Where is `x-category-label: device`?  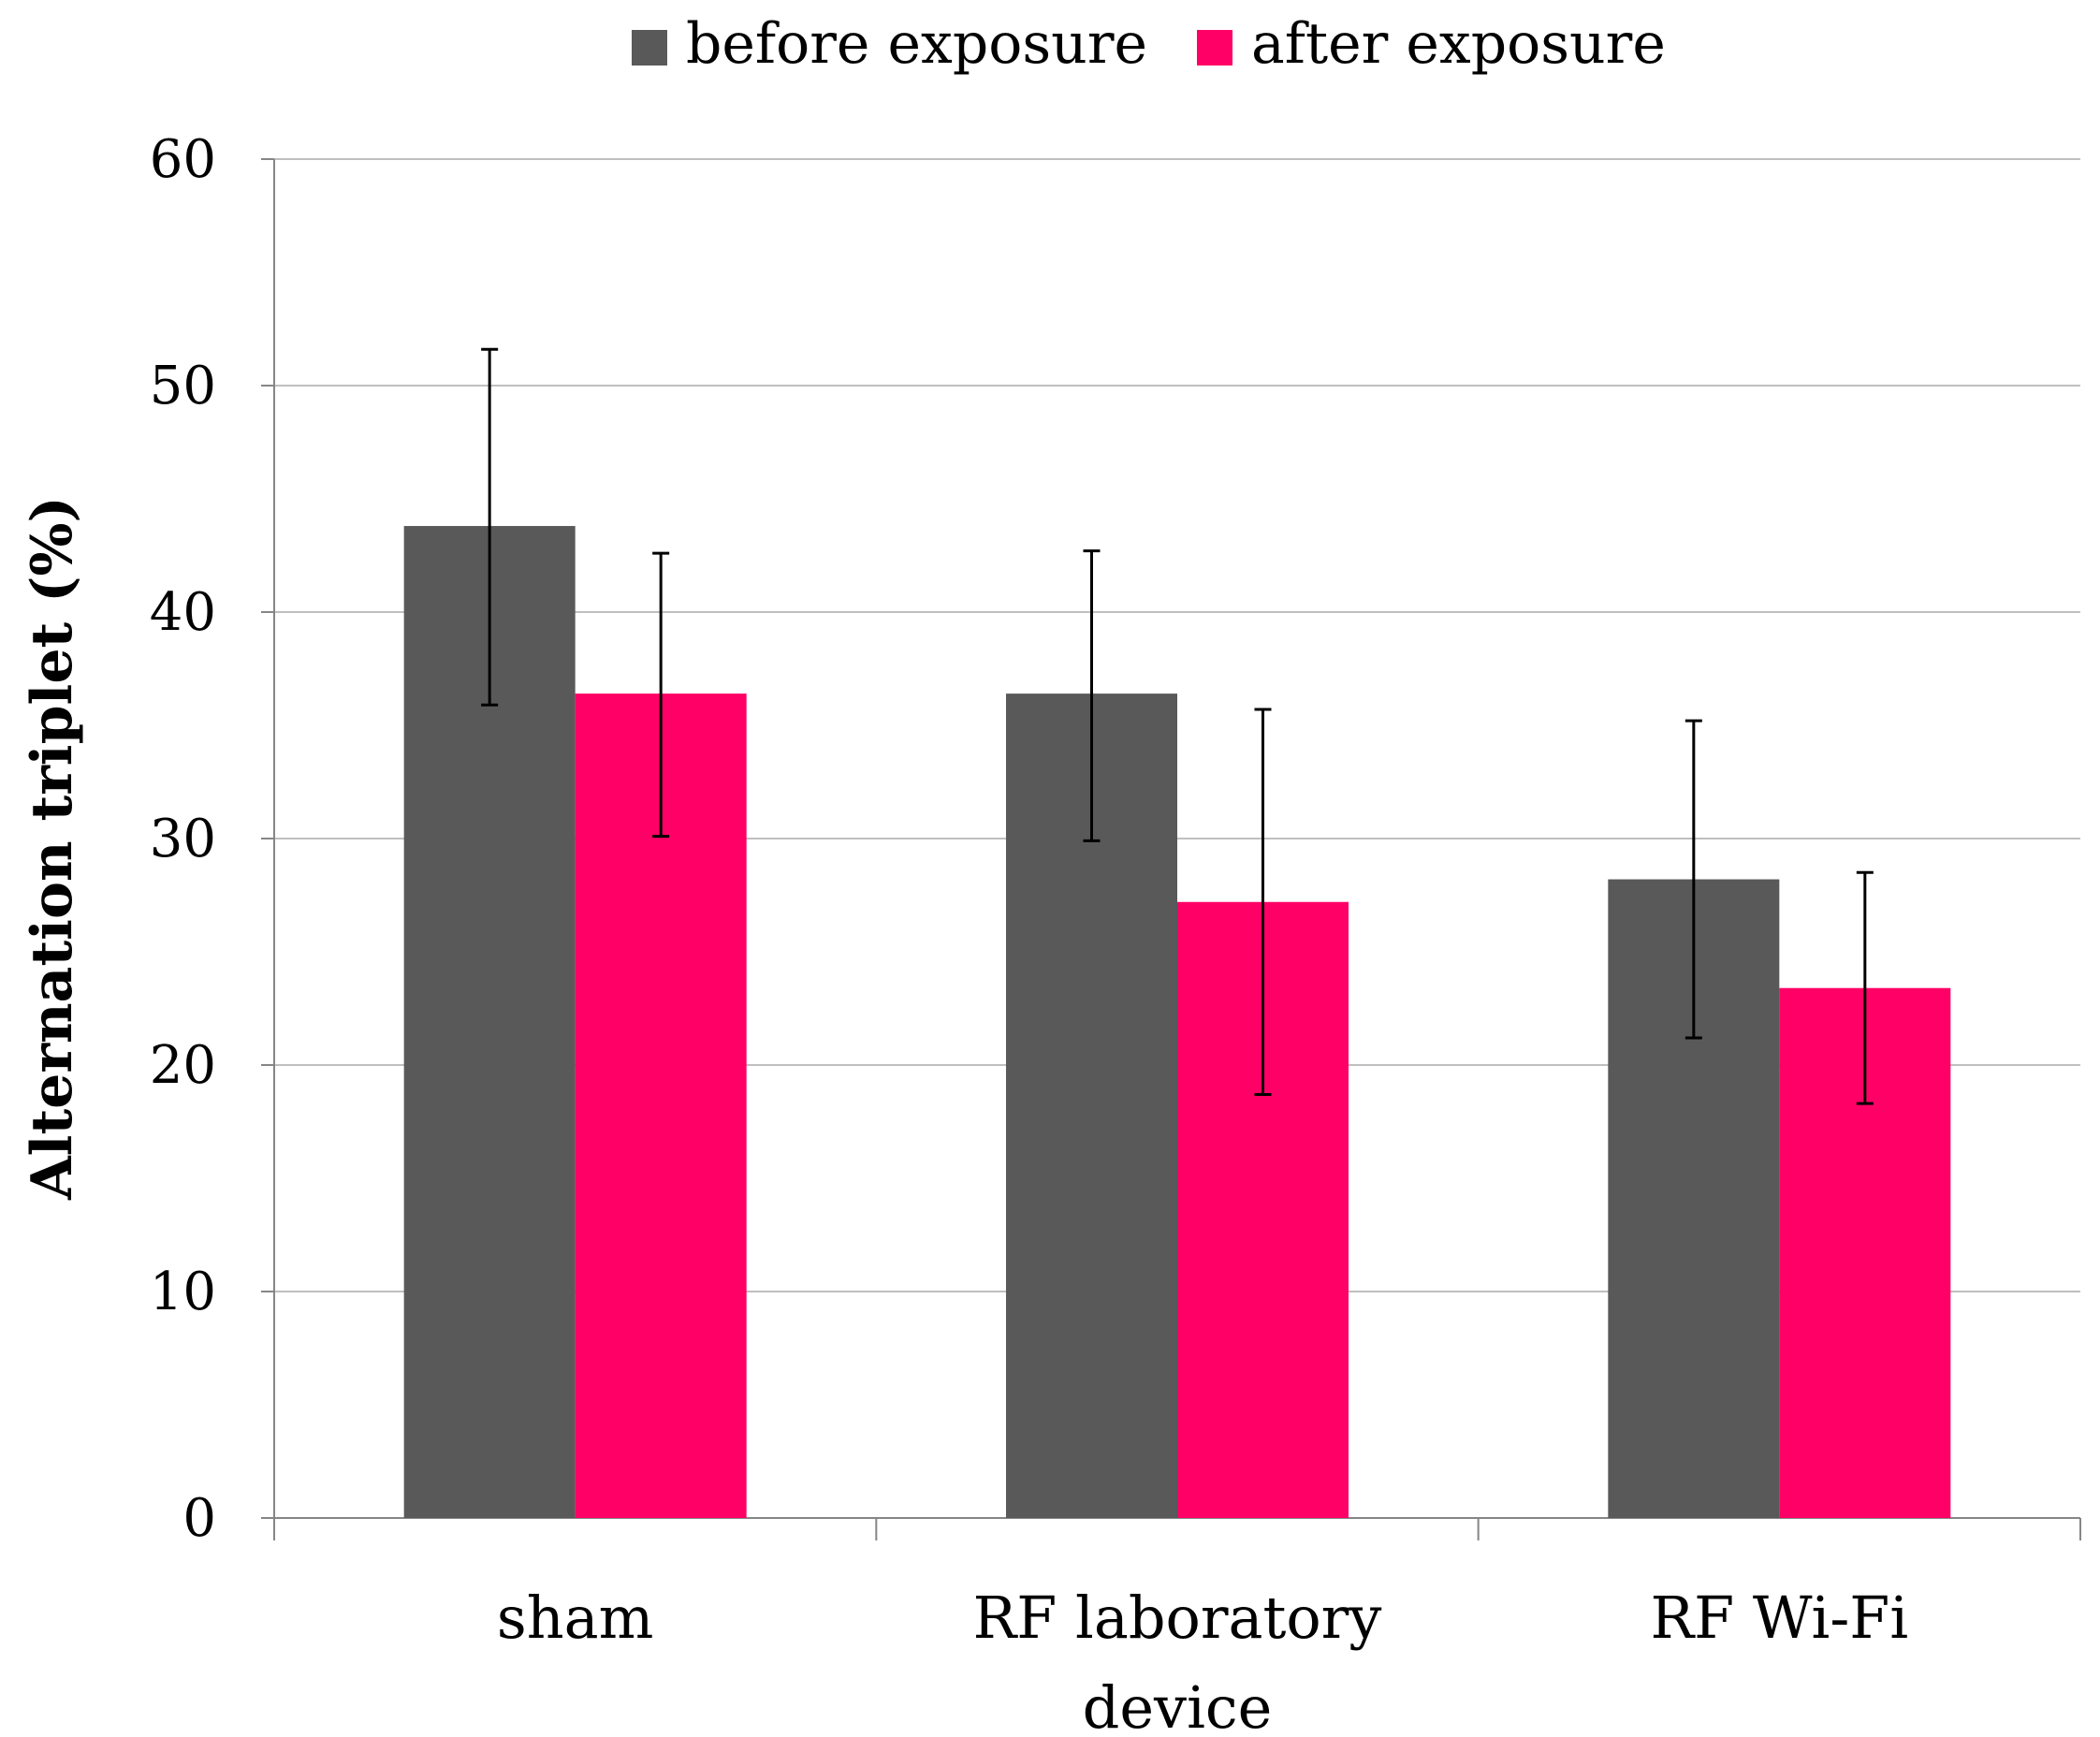 x-category-label: device is located at coordinates (1178, 1702).